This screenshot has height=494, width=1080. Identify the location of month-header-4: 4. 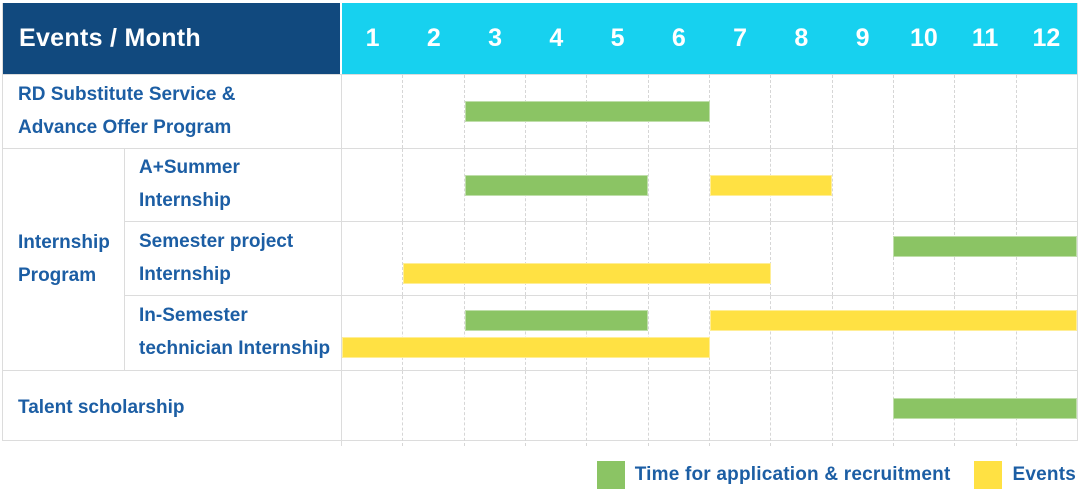
(556, 38).